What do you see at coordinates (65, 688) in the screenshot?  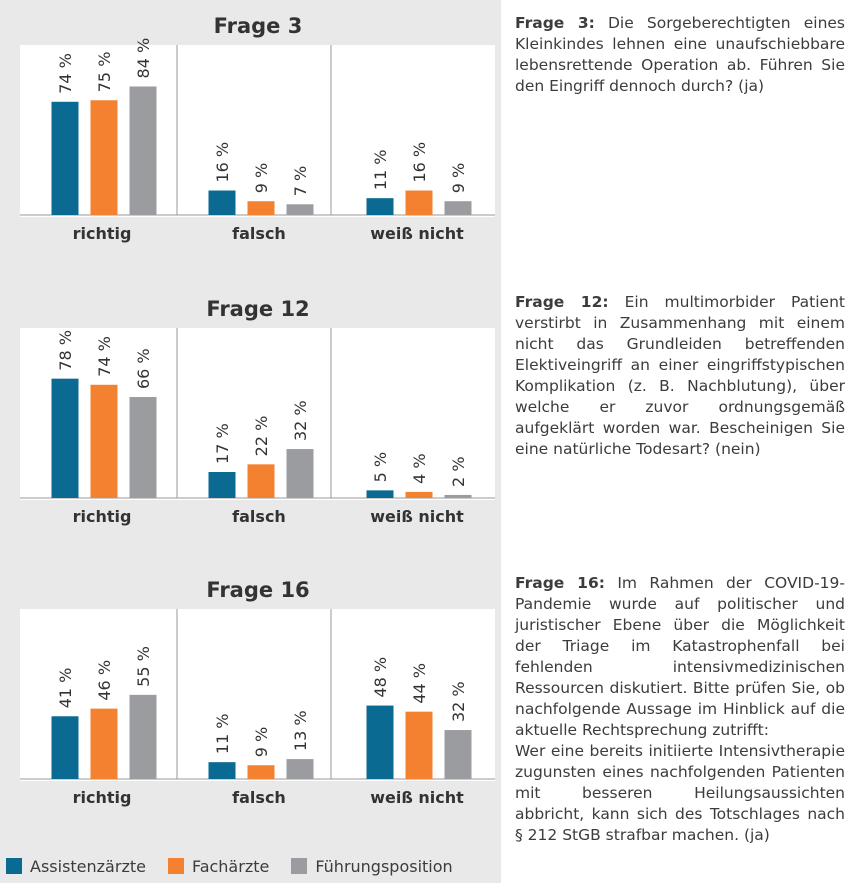 I see `bar-value-label: 41 %` at bounding box center [65, 688].